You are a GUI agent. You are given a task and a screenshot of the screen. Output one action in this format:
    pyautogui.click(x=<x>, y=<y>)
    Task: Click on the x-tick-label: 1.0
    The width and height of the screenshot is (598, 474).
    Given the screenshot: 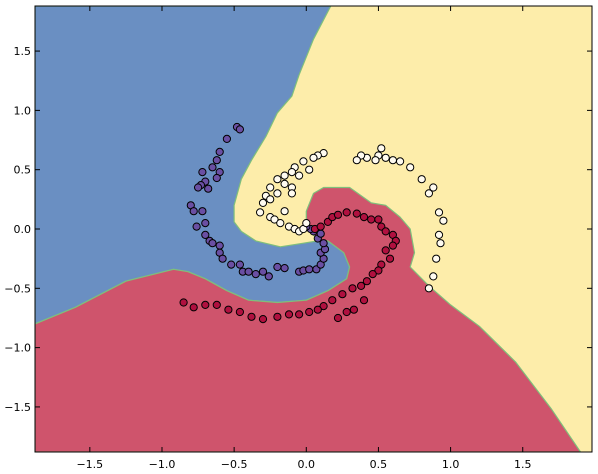 What is the action you would take?
    pyautogui.click(x=451, y=464)
    